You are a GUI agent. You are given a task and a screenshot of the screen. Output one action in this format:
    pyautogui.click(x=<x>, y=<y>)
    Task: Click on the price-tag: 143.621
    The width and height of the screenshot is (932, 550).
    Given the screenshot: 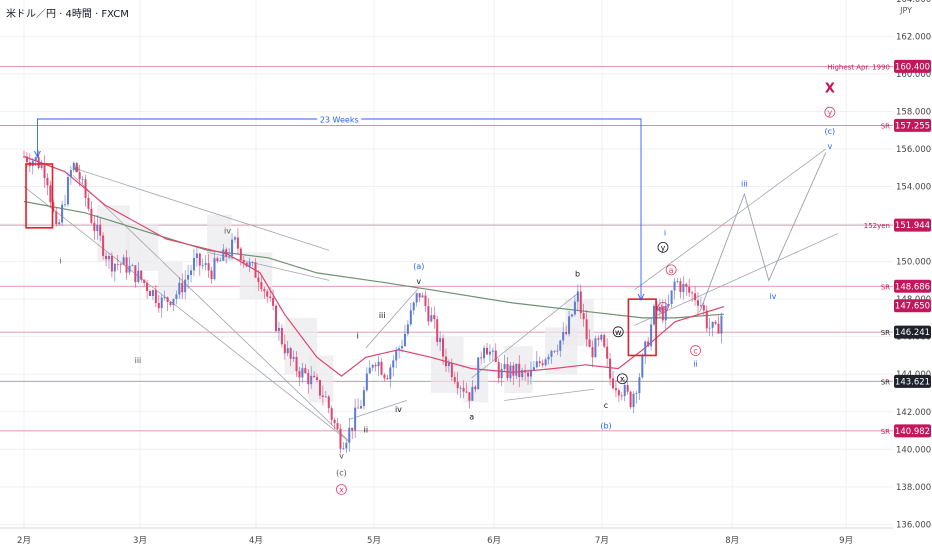 What is the action you would take?
    pyautogui.click(x=912, y=382)
    